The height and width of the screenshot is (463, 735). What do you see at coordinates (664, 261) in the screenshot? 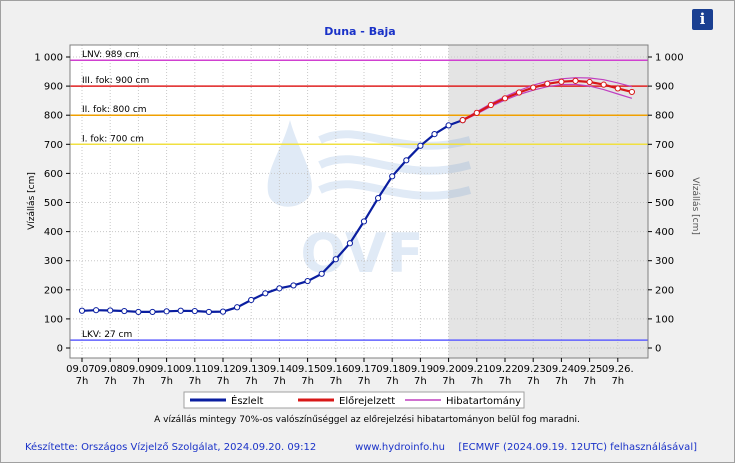
I see `y-tick-label-right: 300` at bounding box center [664, 261].